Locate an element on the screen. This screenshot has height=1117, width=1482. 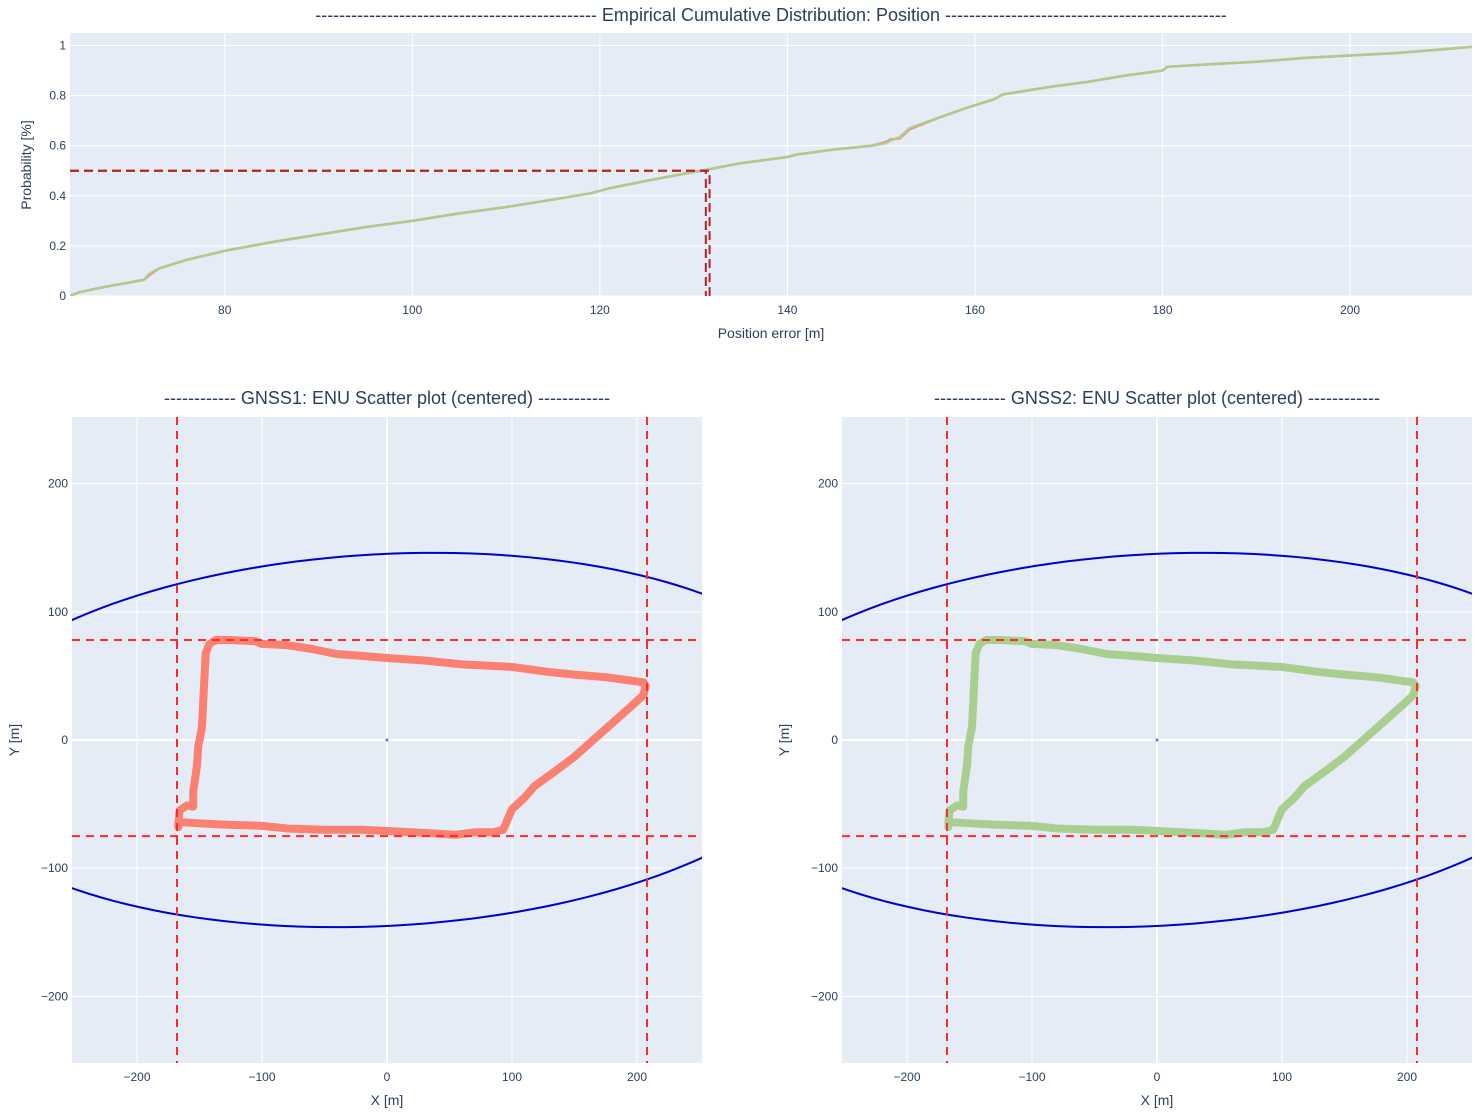
y-tick-label: 0.8 is located at coordinates (57, 96).